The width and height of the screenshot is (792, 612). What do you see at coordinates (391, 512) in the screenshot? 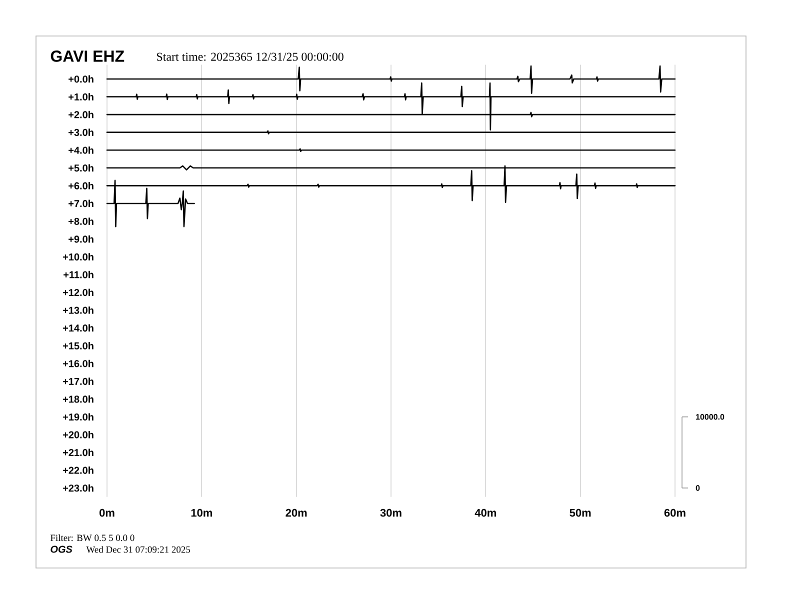
I see `x-tick-label: 30m` at bounding box center [391, 512].